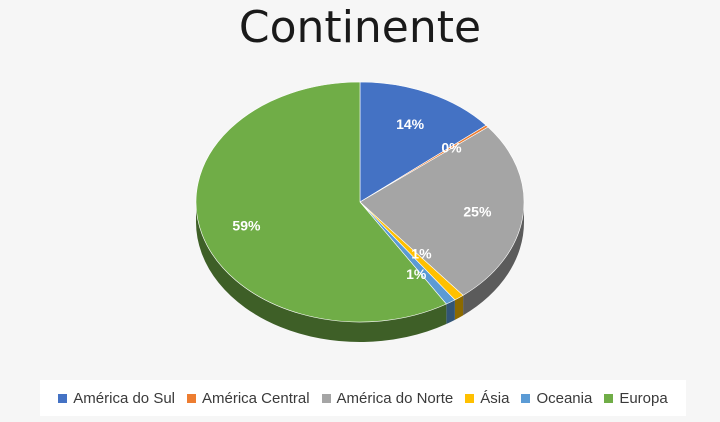 The height and width of the screenshot is (422, 720). Describe the element at coordinates (643, 398) in the screenshot. I see `legend-label: Europa` at that location.